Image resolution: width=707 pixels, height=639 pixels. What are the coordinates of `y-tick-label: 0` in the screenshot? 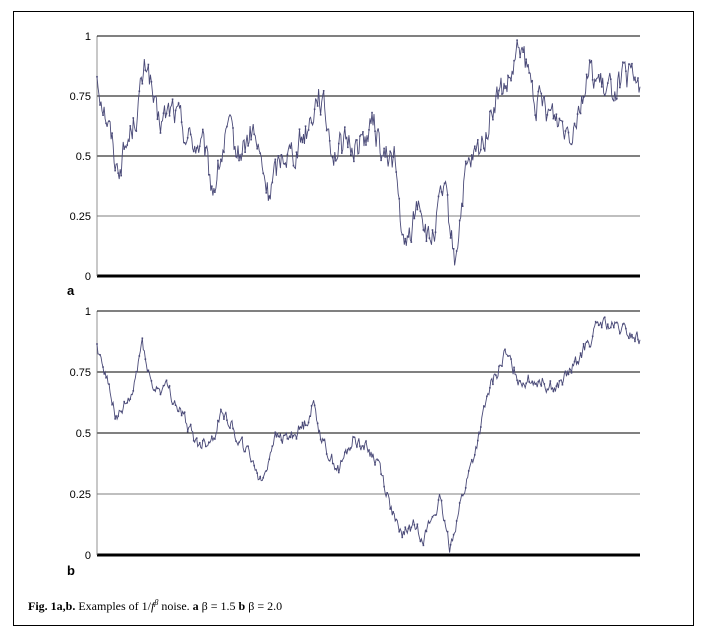 It's located at (88, 277).